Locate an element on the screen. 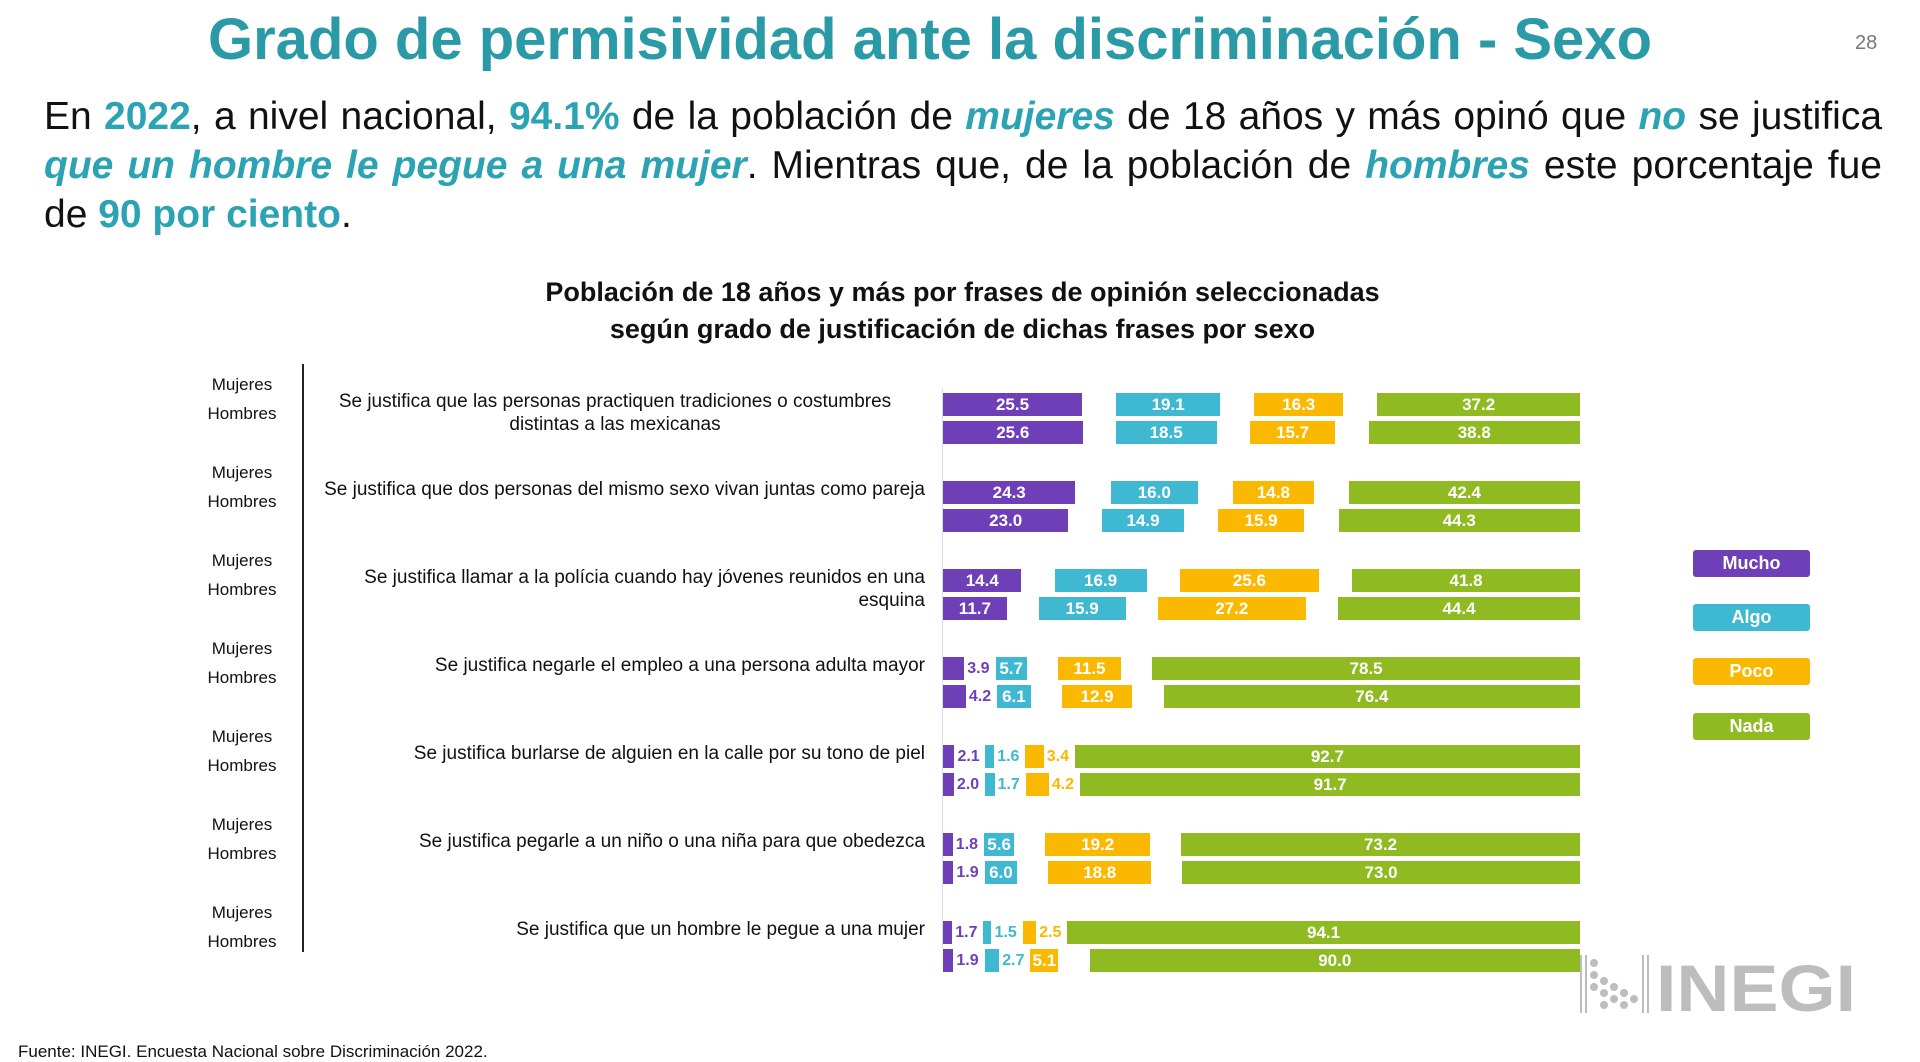 The image size is (1920, 1062). bar-value-label: 2.7 is located at coordinates (1013, 960).